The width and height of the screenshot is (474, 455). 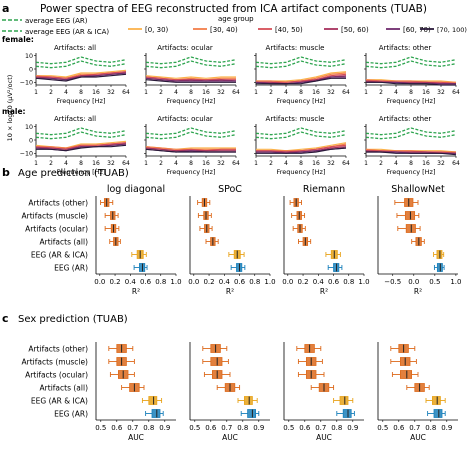 I want to click on psd-xtick-label-female-artifacts-muscle: 64, so click(x=346, y=92).